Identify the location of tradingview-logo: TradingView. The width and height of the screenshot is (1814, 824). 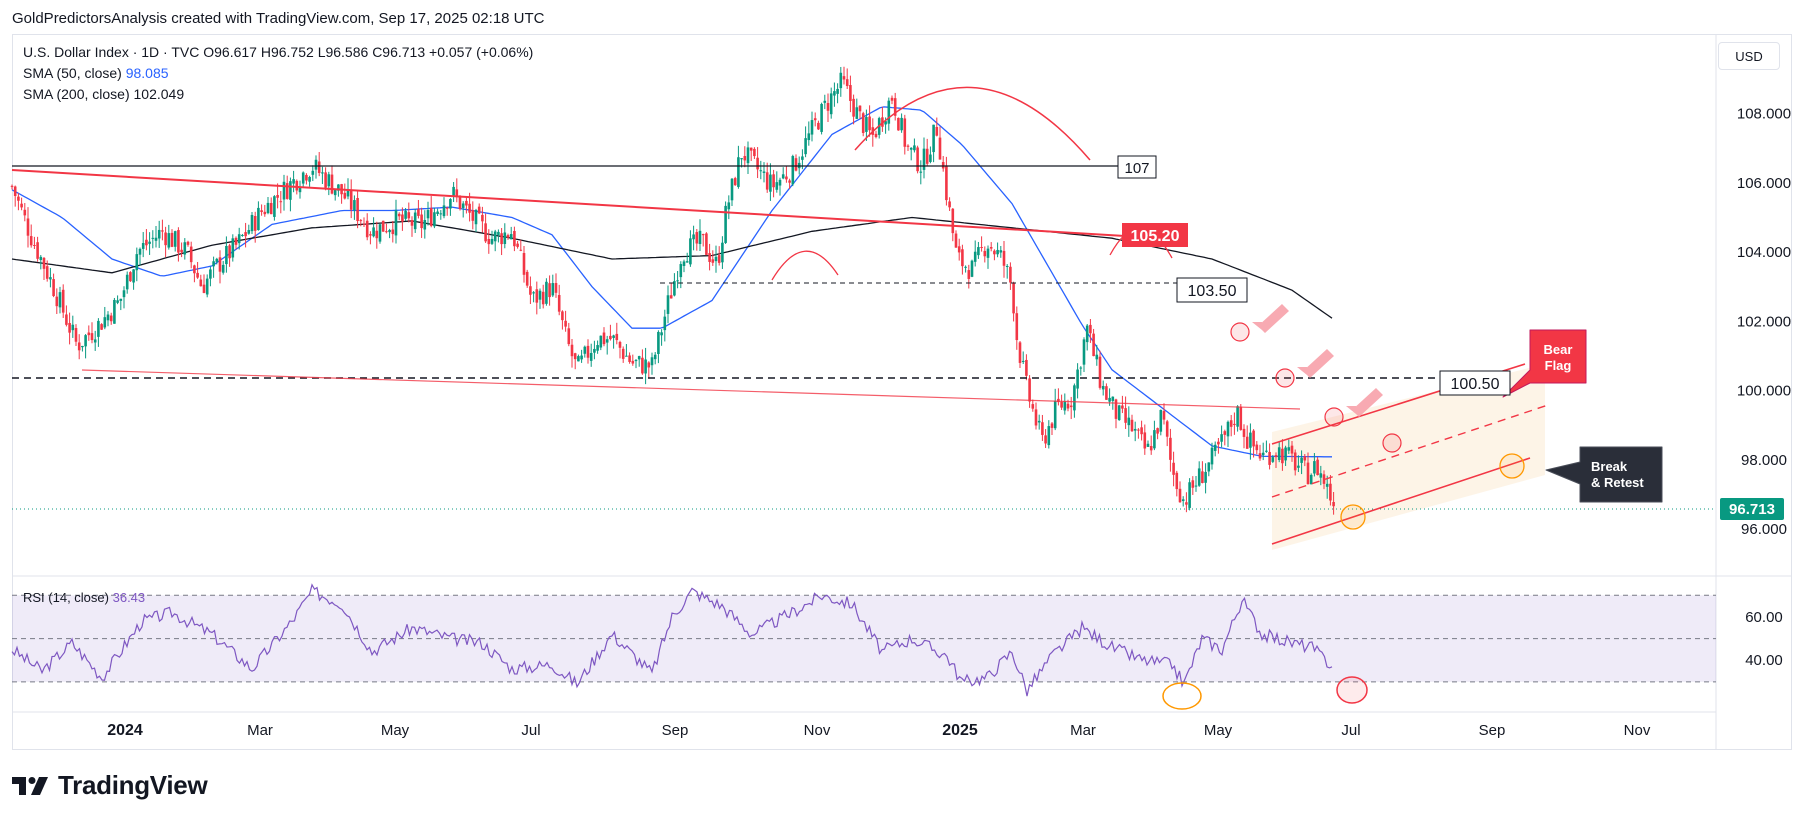
(110, 785).